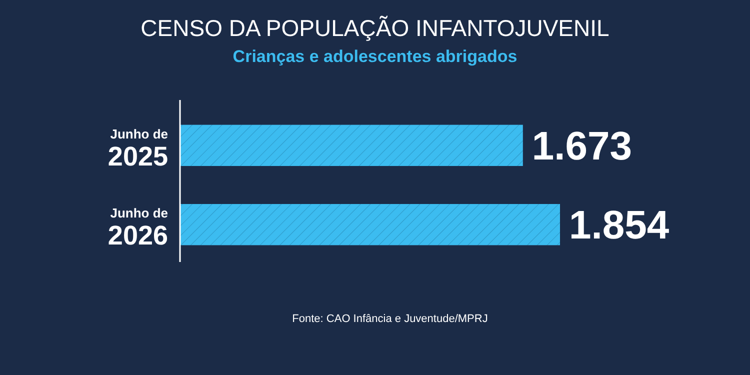 This screenshot has height=375, width=750. Describe the element at coordinates (390, 319) in the screenshot. I see `source-note: Fonte: CAO Infância e Juventude/MPRJ` at that location.